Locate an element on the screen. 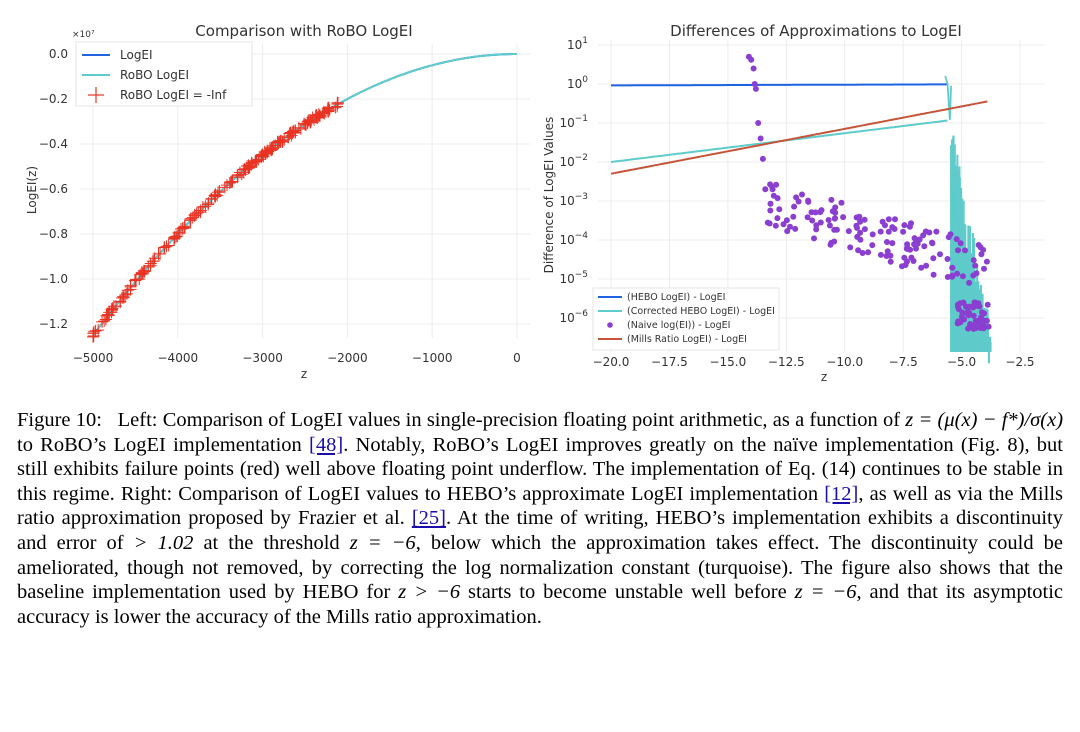  legend-logei-label: LogEI is located at coordinates (136, 55).